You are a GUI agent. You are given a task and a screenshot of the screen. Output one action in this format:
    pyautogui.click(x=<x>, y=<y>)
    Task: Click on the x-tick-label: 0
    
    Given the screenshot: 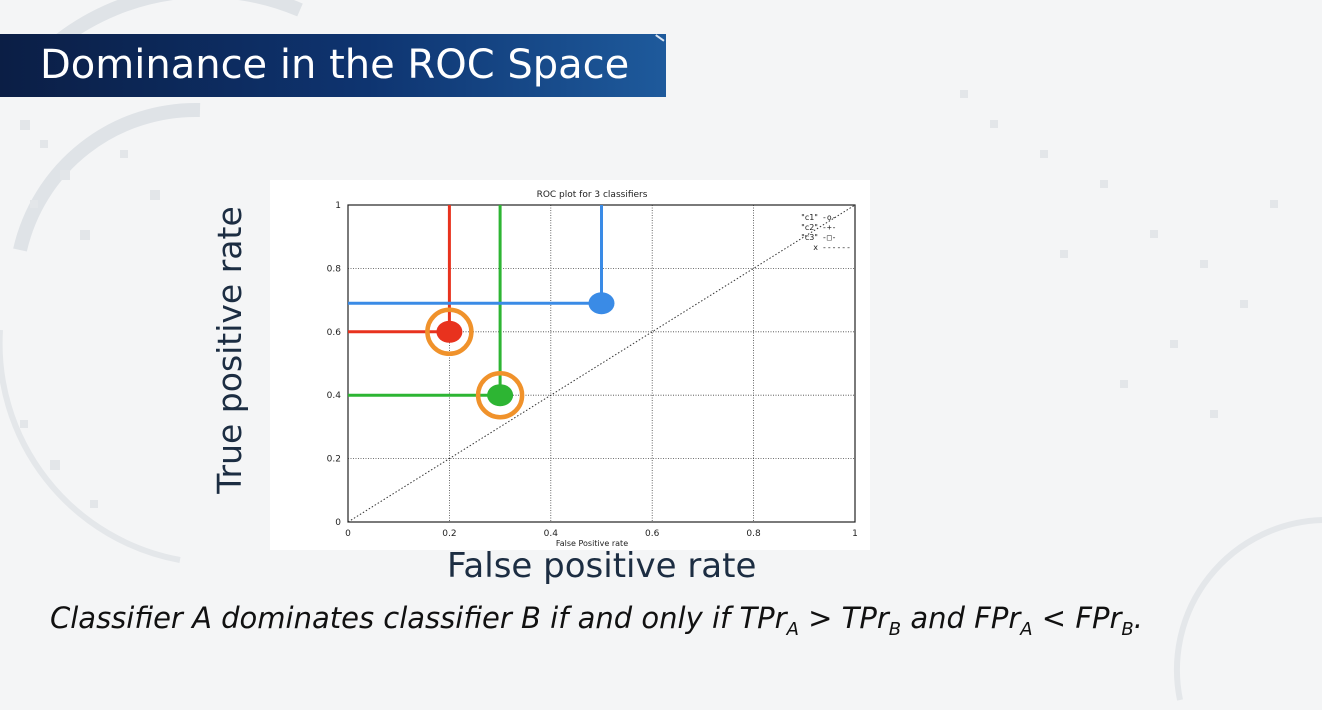 What is the action you would take?
    pyautogui.click(x=348, y=534)
    